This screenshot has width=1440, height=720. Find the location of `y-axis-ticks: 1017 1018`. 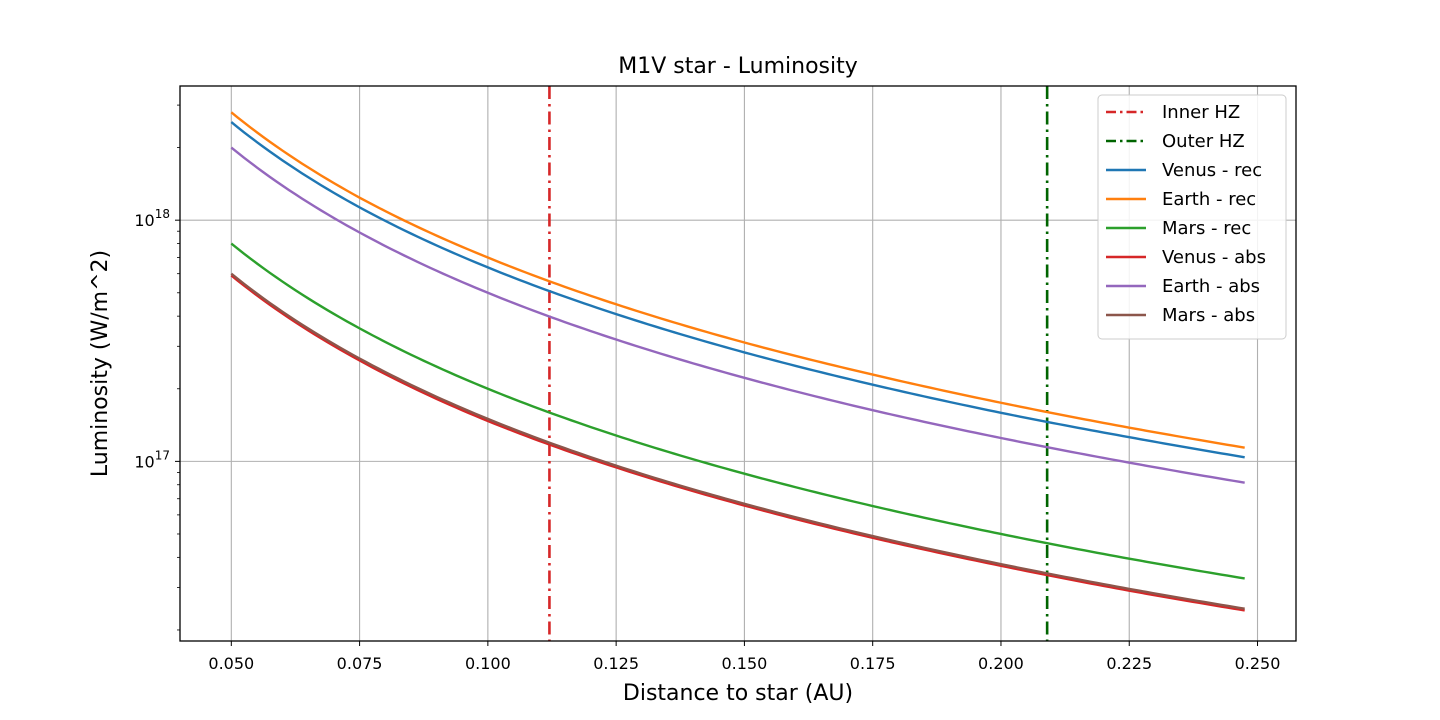

y-axis-ticks: 1017 1018 is located at coordinates (157, 339).